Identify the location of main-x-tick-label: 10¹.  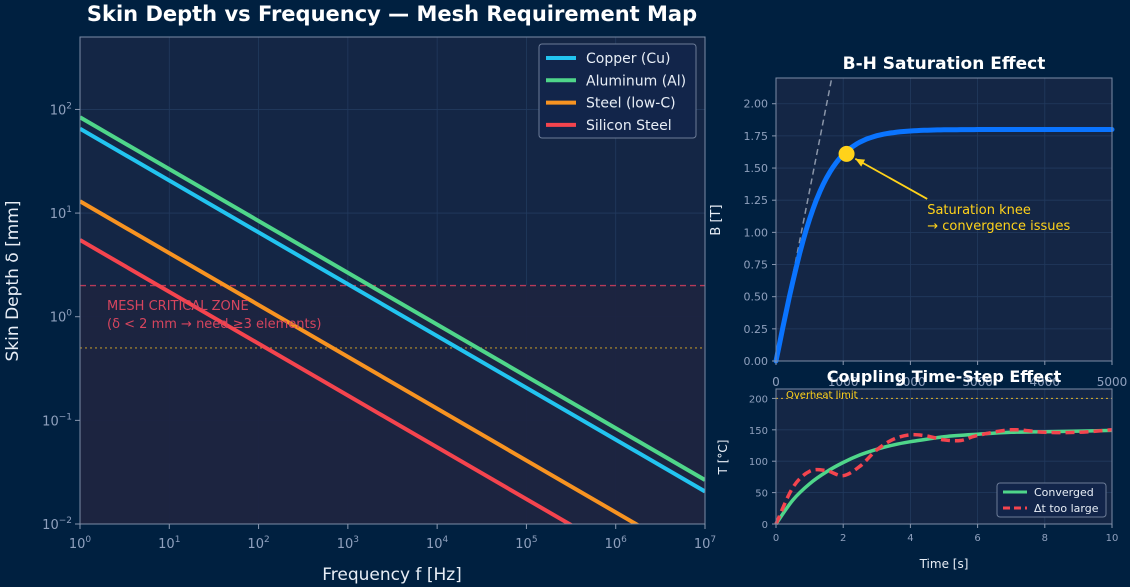
(169, 543).